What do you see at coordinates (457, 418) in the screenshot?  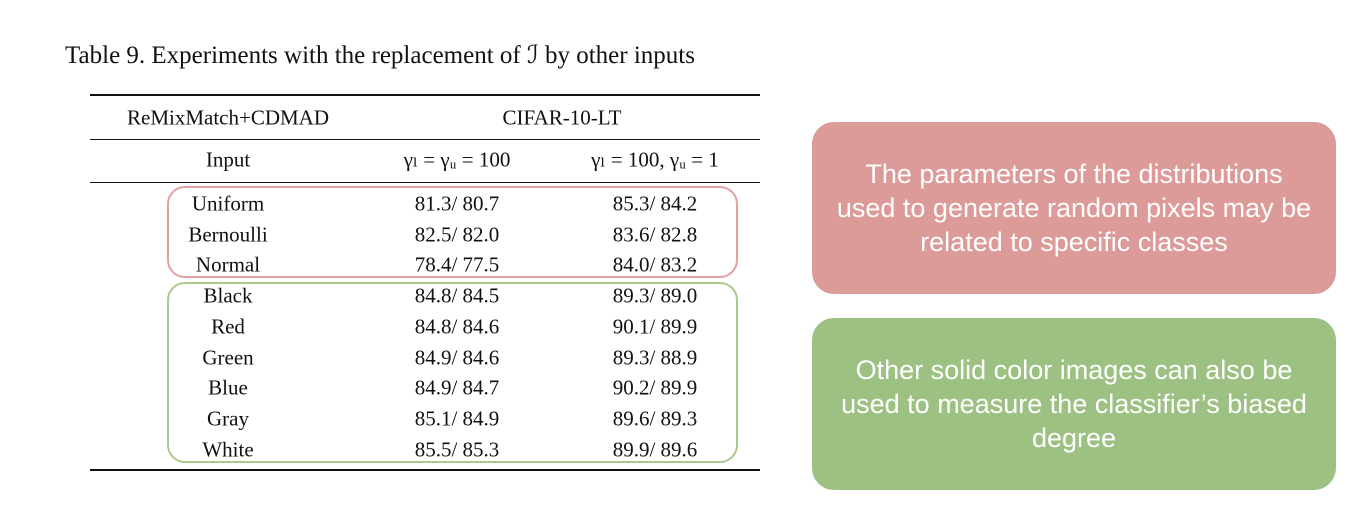 I see `table-cell: 85.1/ 84.9` at bounding box center [457, 418].